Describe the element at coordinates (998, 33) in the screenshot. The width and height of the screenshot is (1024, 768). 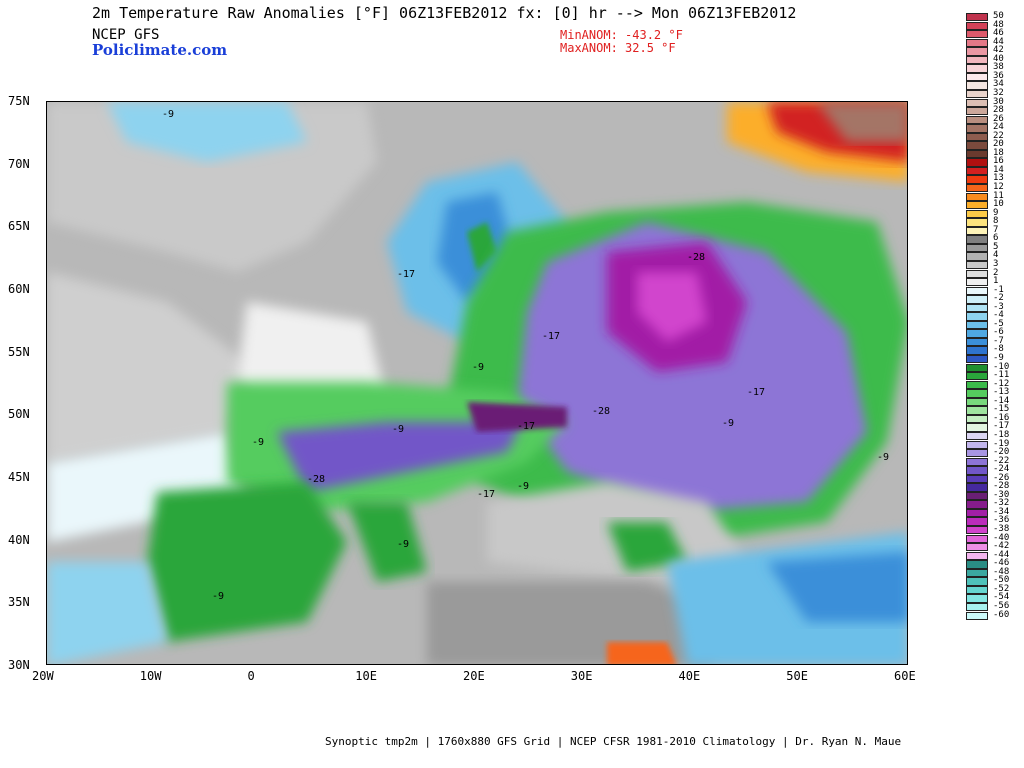
I see `legend-label: 46` at that location.